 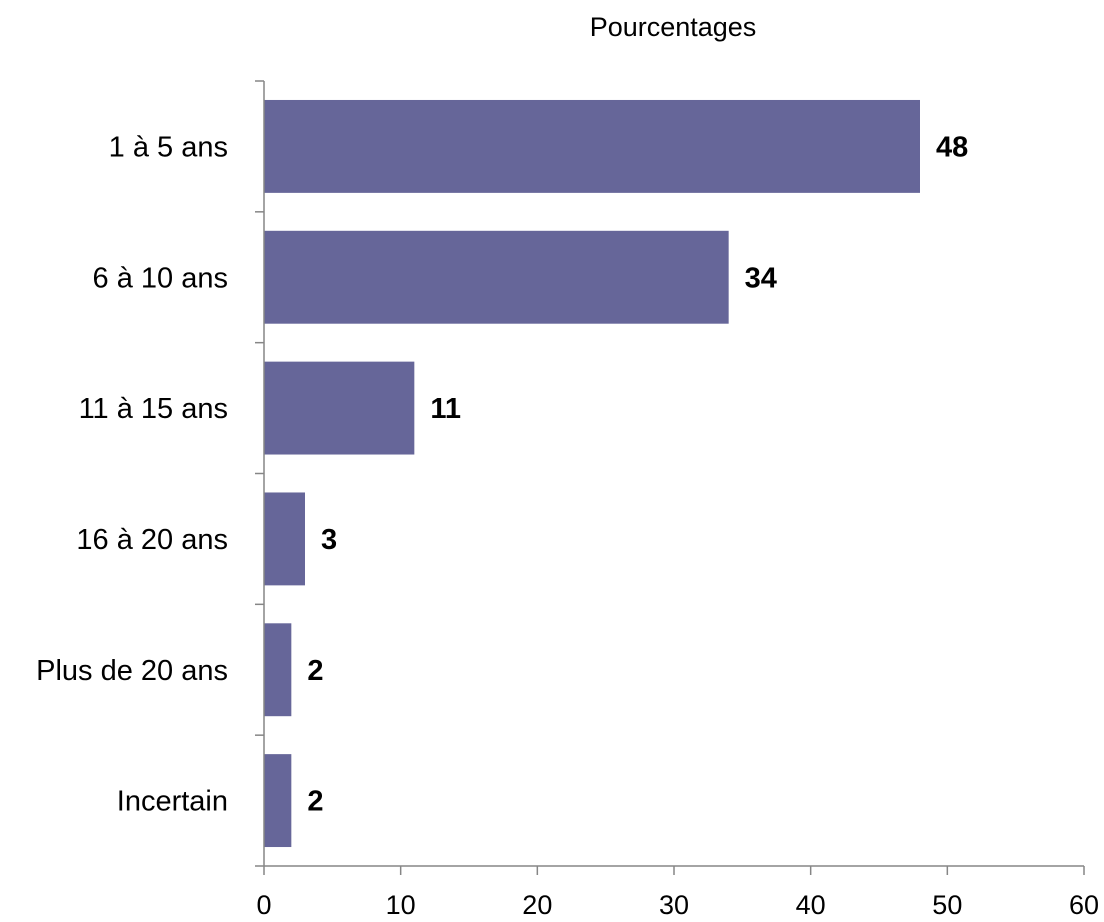 I want to click on data-label-0: 48, so click(x=952, y=147).